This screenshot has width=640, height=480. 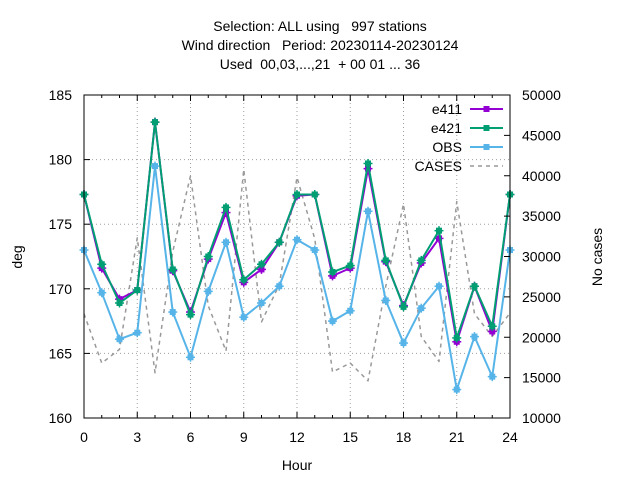 I want to click on y-tick-label: 175, so click(x=61, y=224).